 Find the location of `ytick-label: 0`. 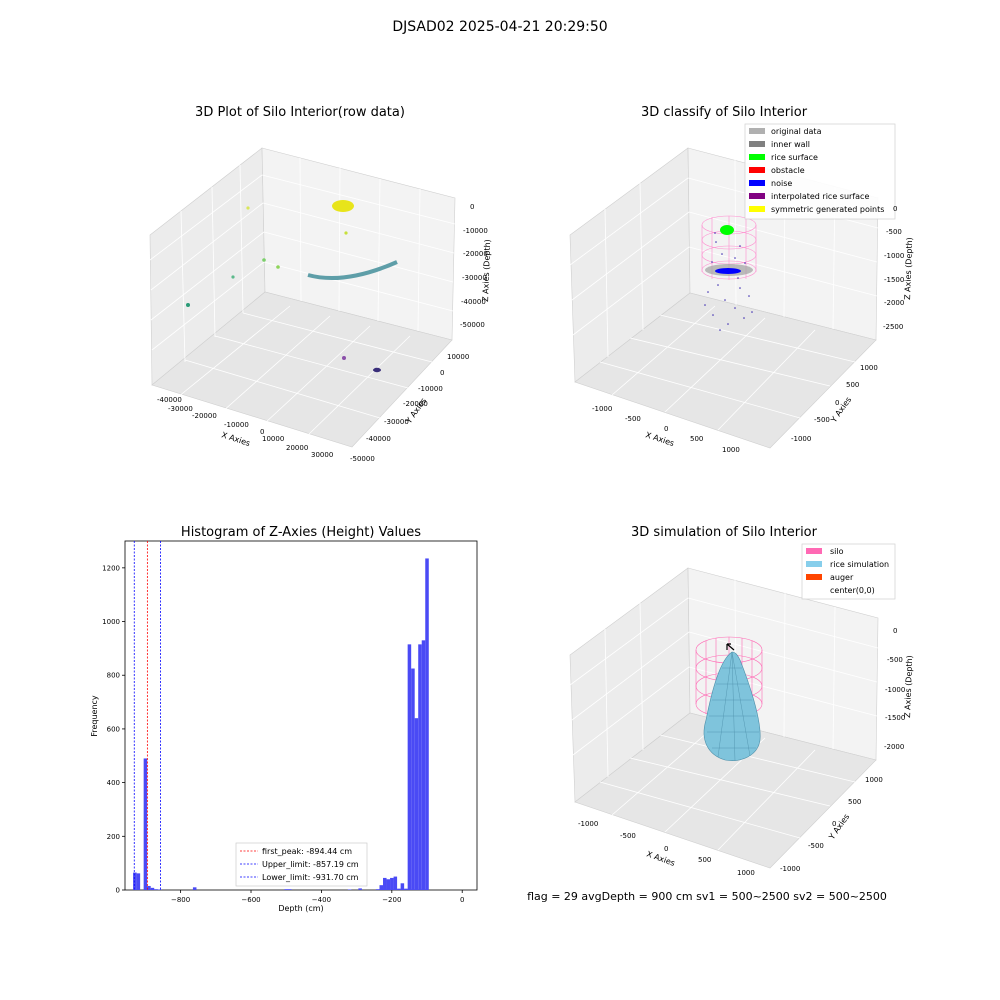

ytick-label: 0 is located at coordinates (118, 891).